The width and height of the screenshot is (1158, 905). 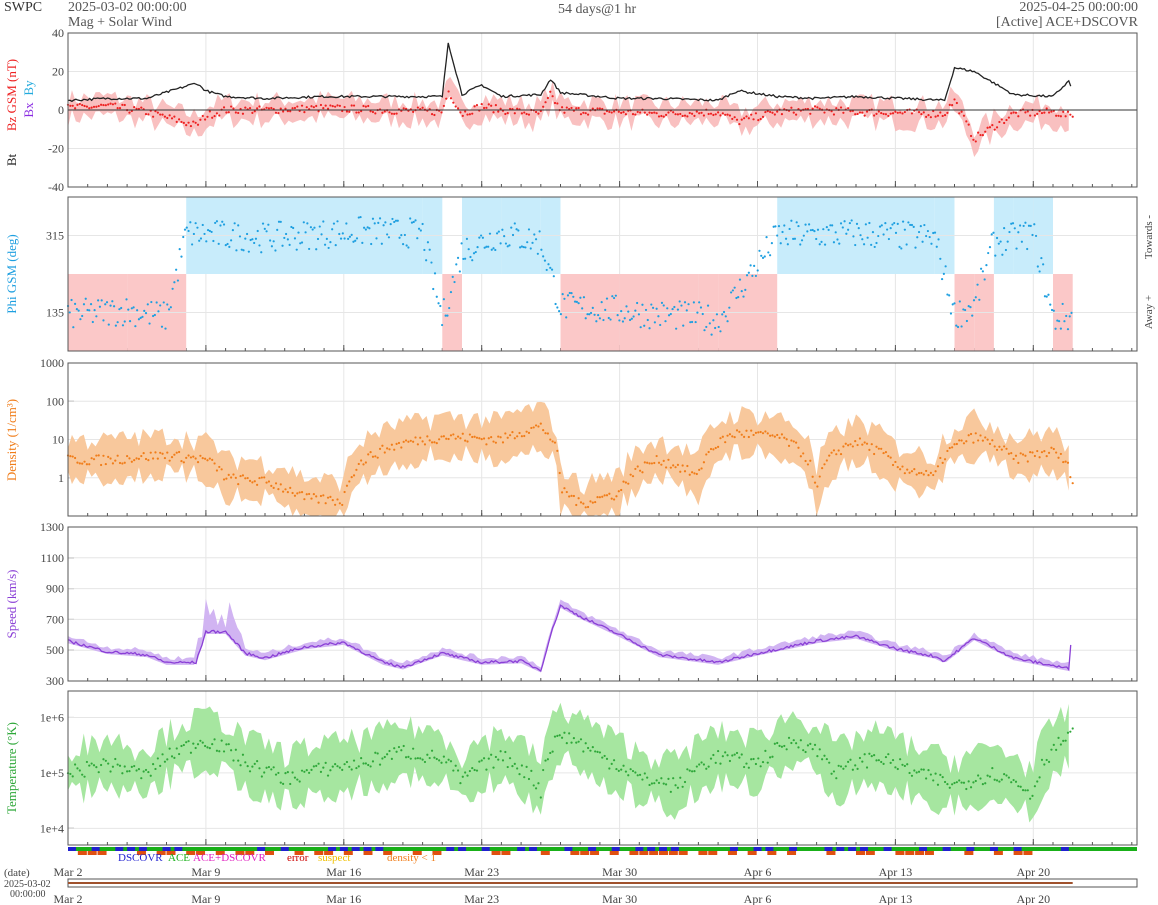 What do you see at coordinates (179, 858) in the screenshot?
I see `legend-item: ACE` at bounding box center [179, 858].